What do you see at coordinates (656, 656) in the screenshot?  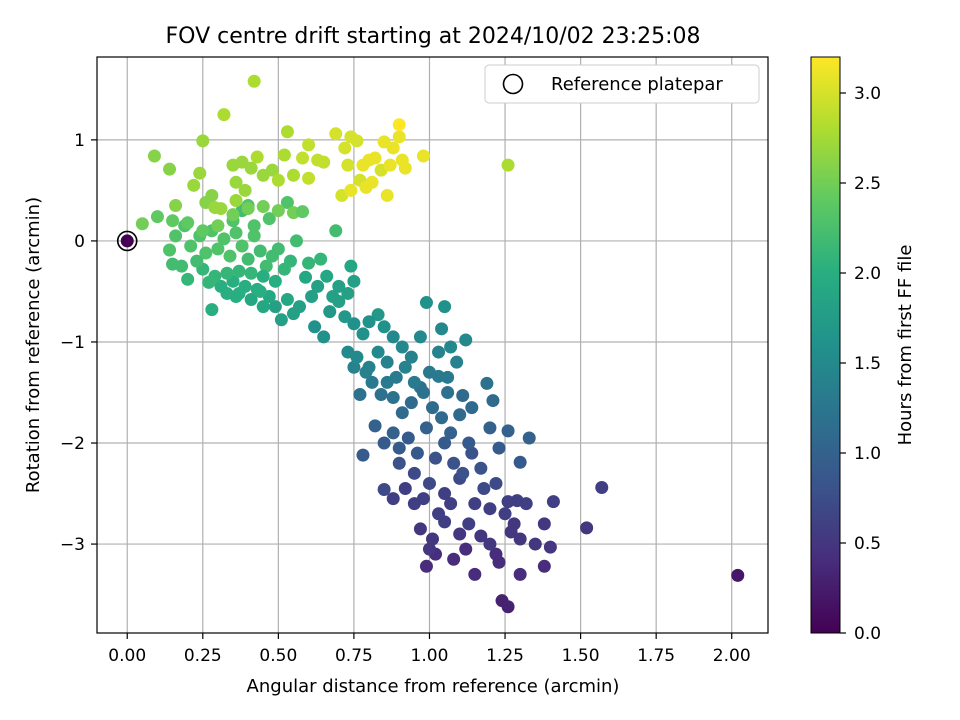 I see `x-tick-label: 1.75` at bounding box center [656, 656].